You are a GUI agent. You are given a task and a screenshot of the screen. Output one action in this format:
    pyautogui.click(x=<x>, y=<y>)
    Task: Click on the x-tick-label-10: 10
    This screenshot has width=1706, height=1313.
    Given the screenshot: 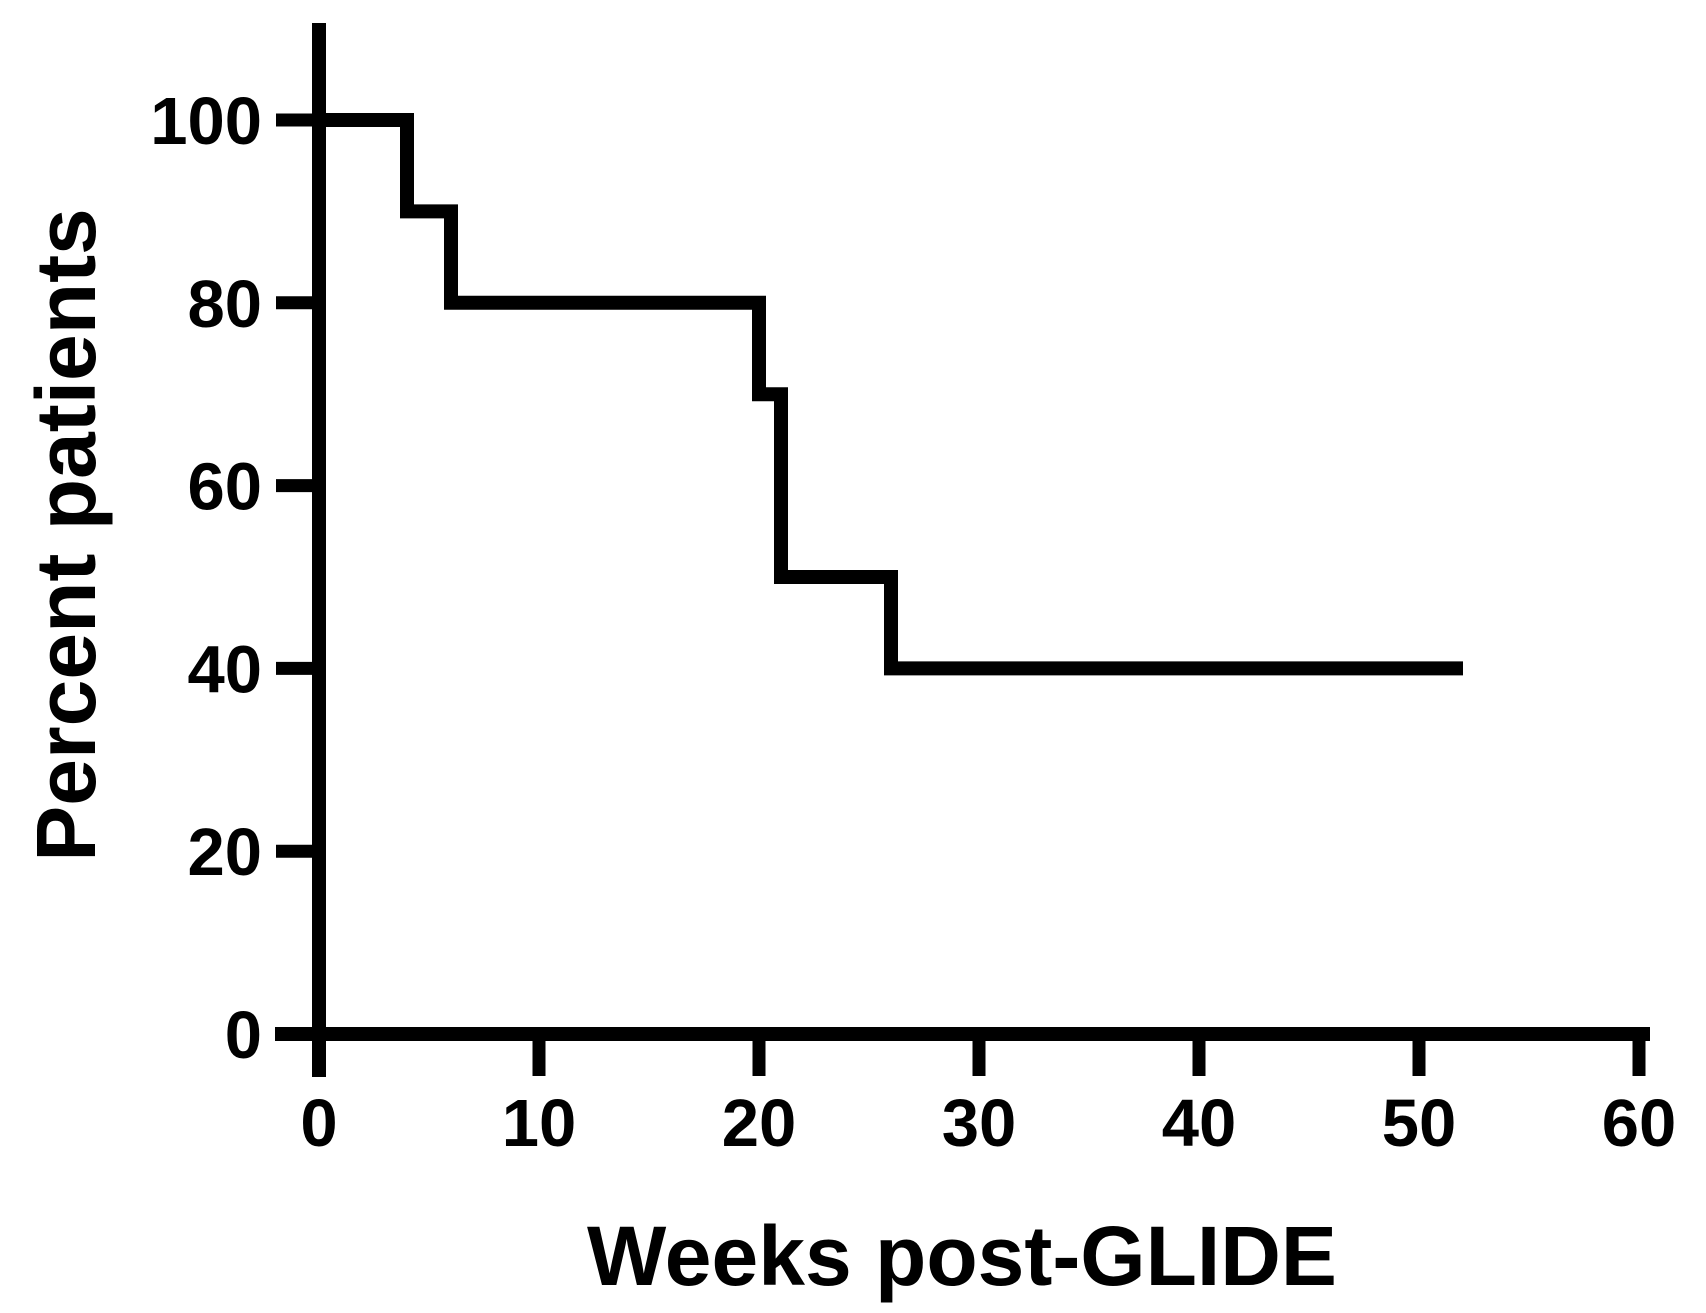 What is the action you would take?
    pyautogui.click(x=539, y=1123)
    